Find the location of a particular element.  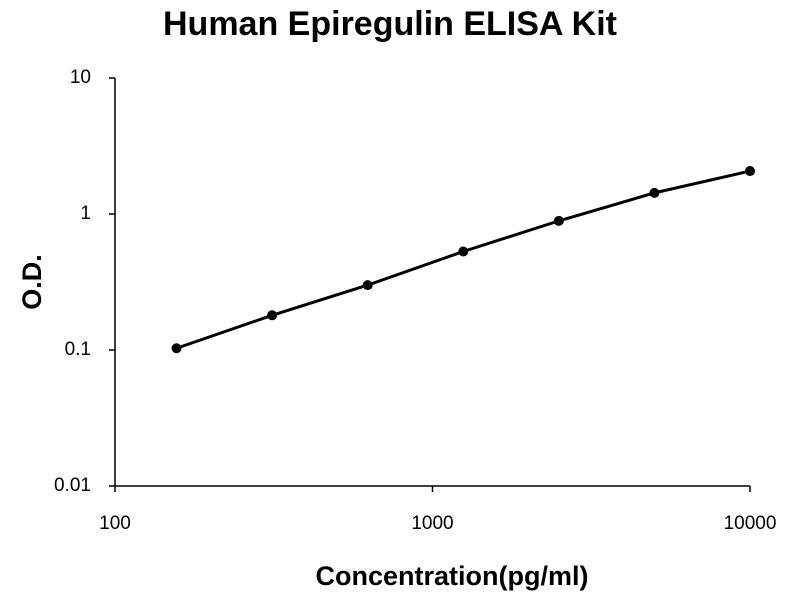

y-axis-label: O.D. is located at coordinates (32, 282).